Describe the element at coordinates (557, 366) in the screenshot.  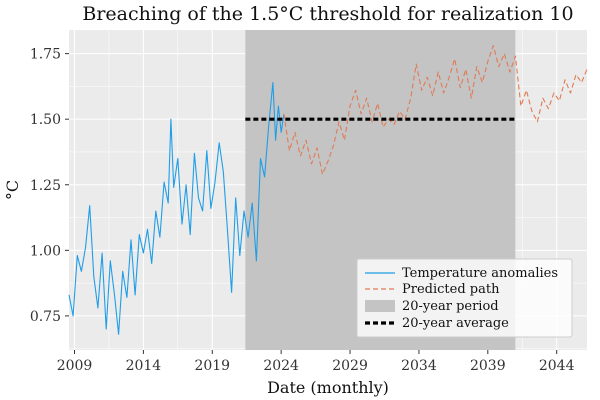
I see `x-tick-label: 2044` at that location.